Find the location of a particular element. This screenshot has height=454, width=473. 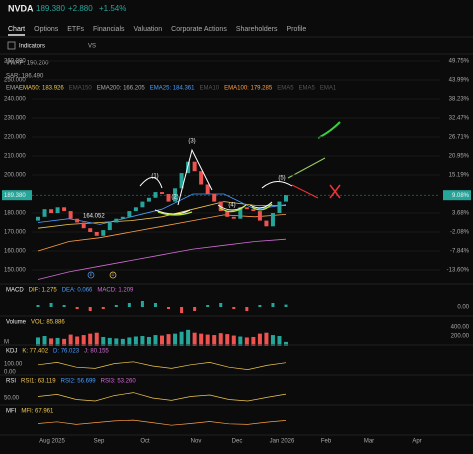

change: +2.880 is located at coordinates (80, 8).